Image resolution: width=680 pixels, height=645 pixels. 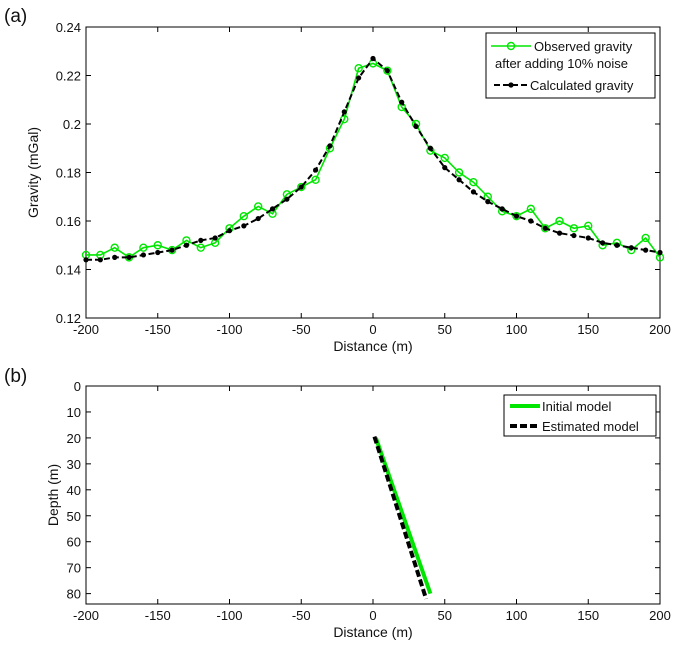 I want to click on legend: Initial model Estimated model, so click(x=580, y=415).